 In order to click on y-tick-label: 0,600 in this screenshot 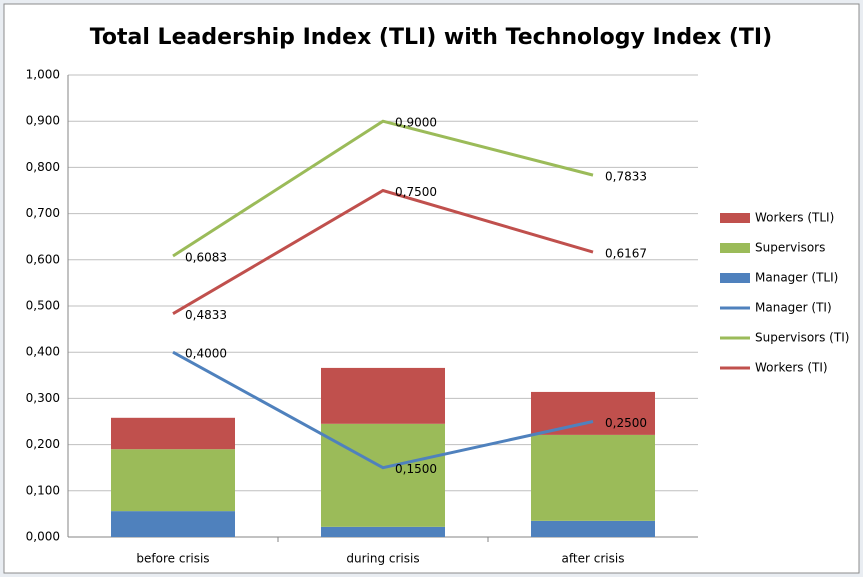, I will do `click(43, 259)`.